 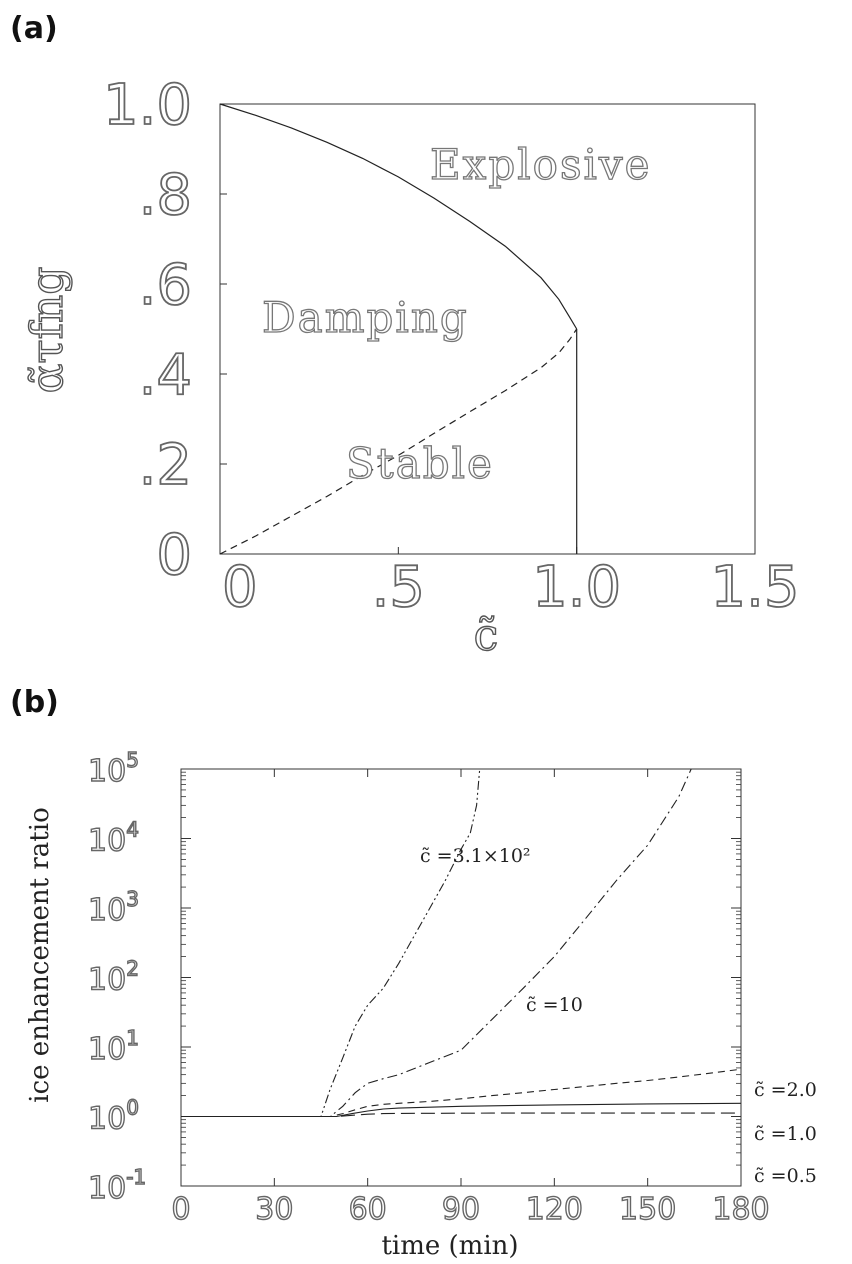 I want to click on stable-boundary-curve, so click(x=398, y=441).